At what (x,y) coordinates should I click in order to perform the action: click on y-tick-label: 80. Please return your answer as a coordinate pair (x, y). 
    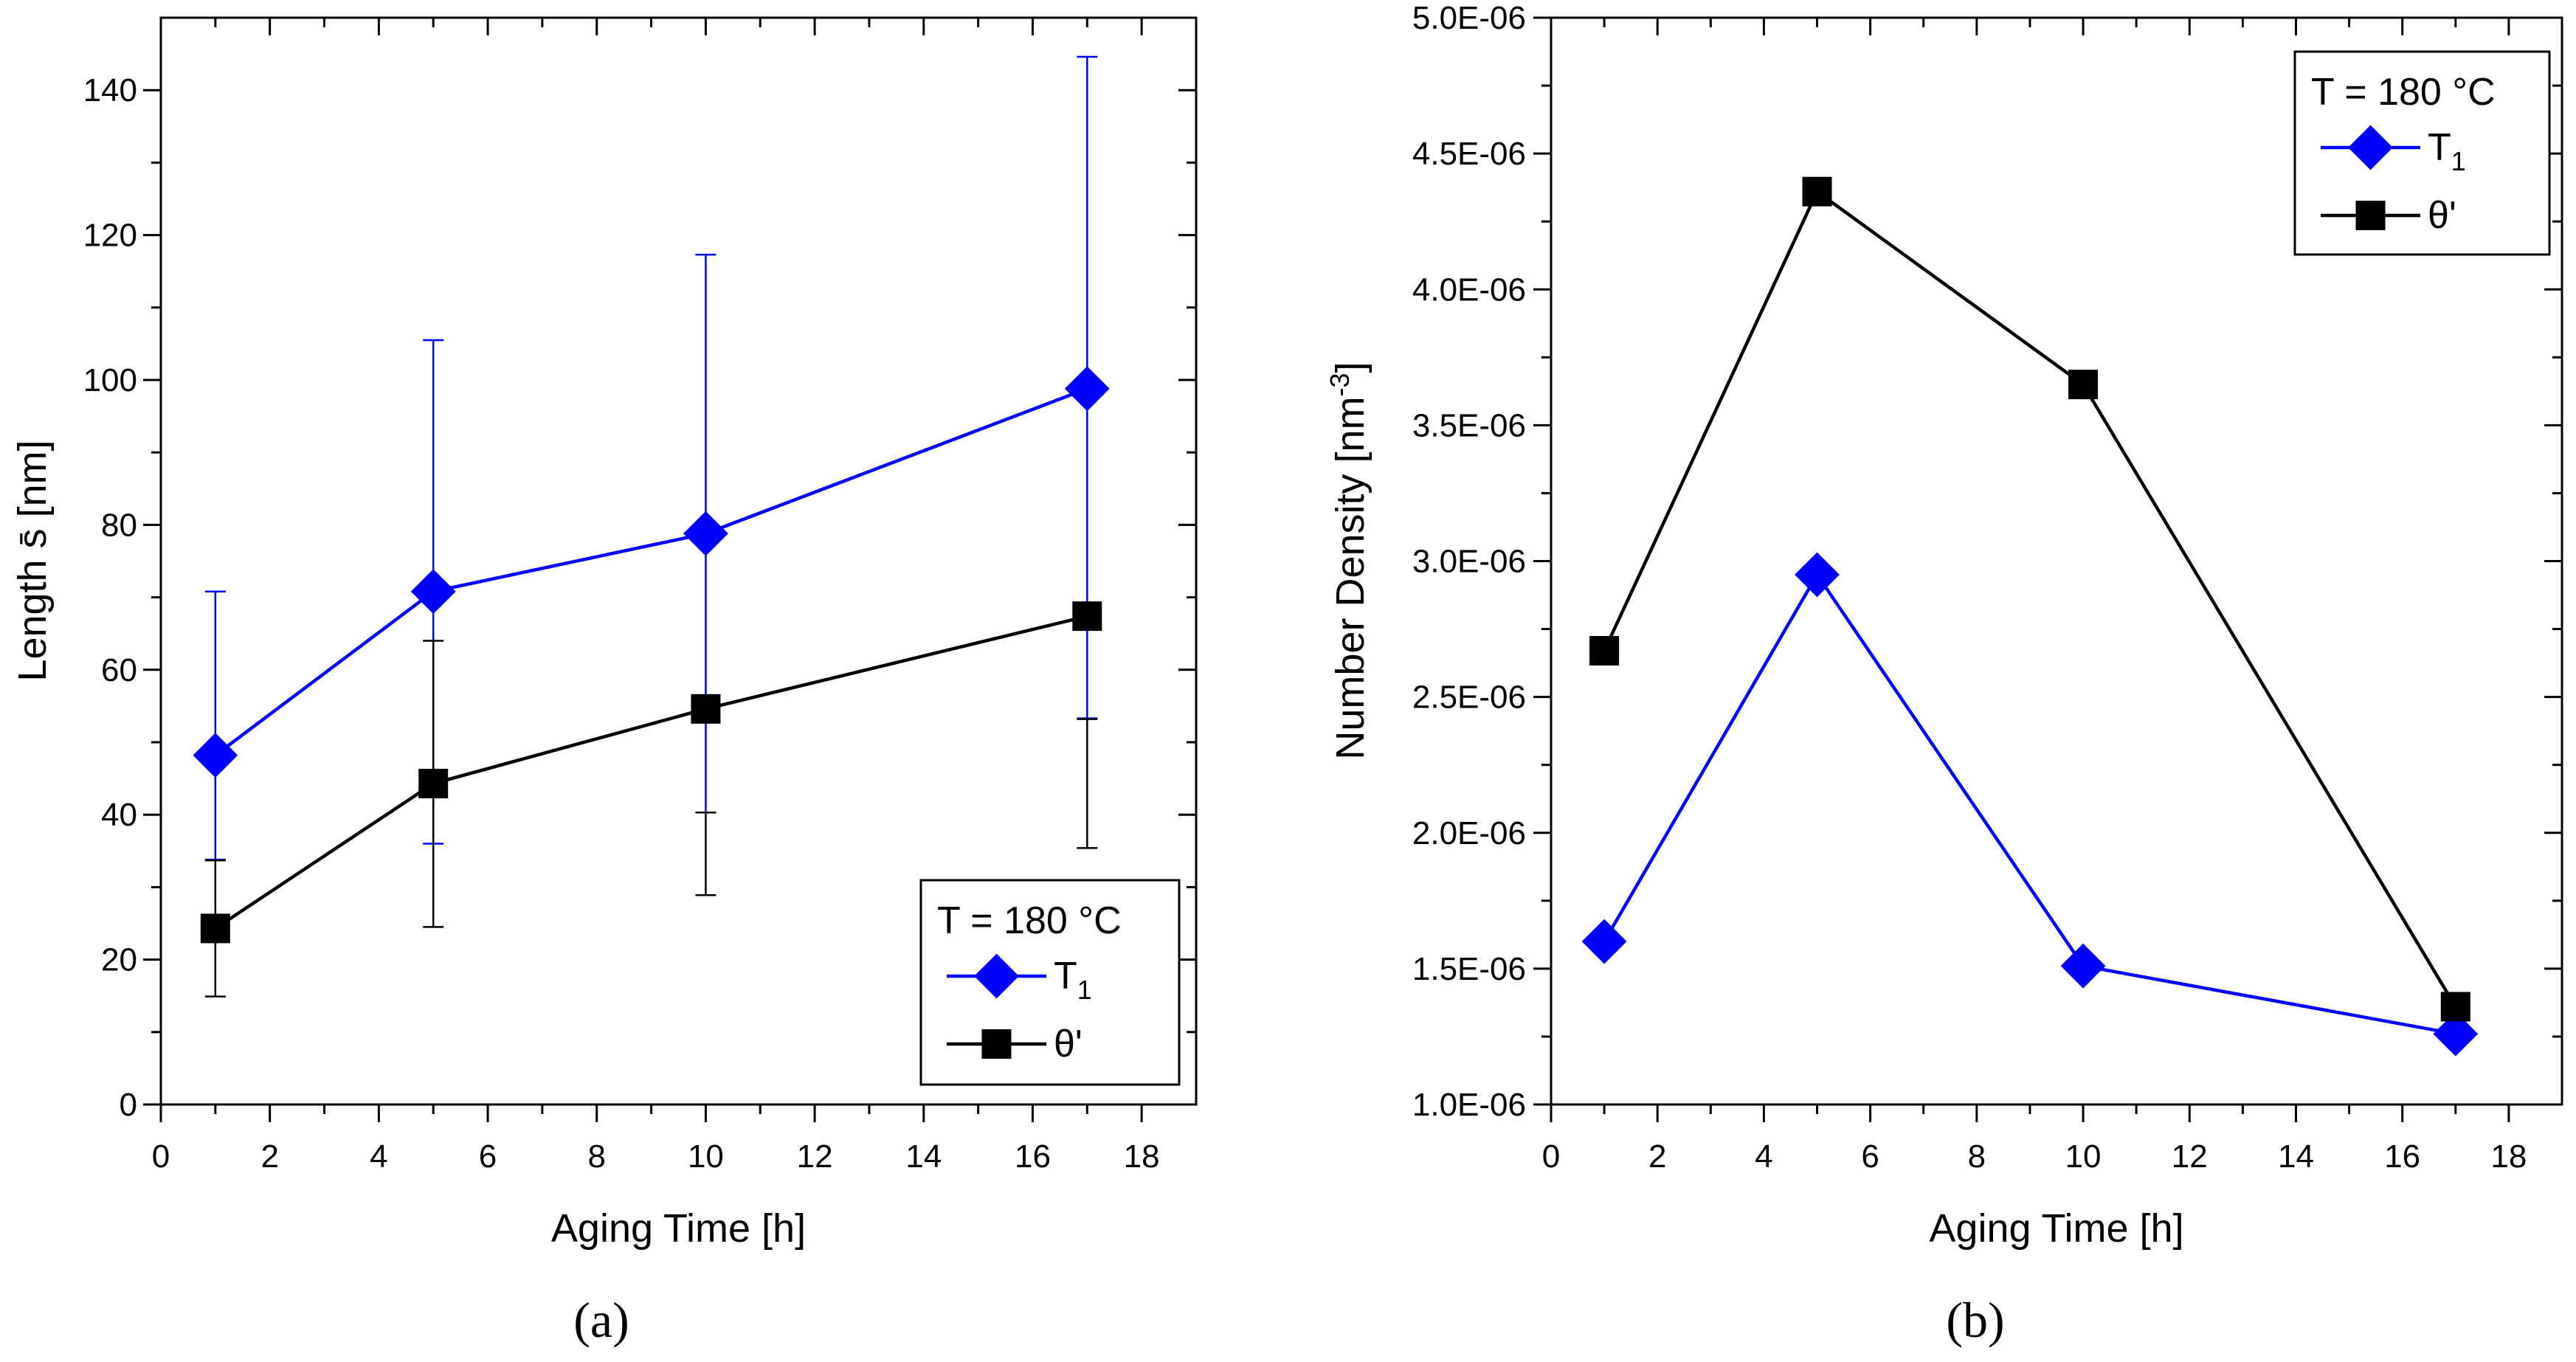
    Looking at the image, I should click on (119, 525).